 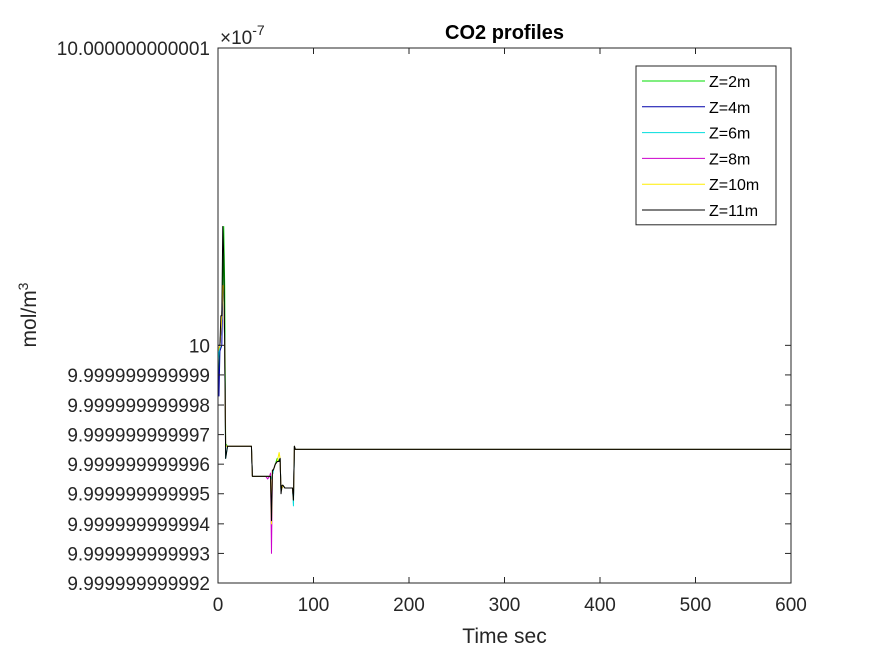 What do you see at coordinates (733, 211) in the screenshot?
I see `legend-label: Z=11m` at bounding box center [733, 211].